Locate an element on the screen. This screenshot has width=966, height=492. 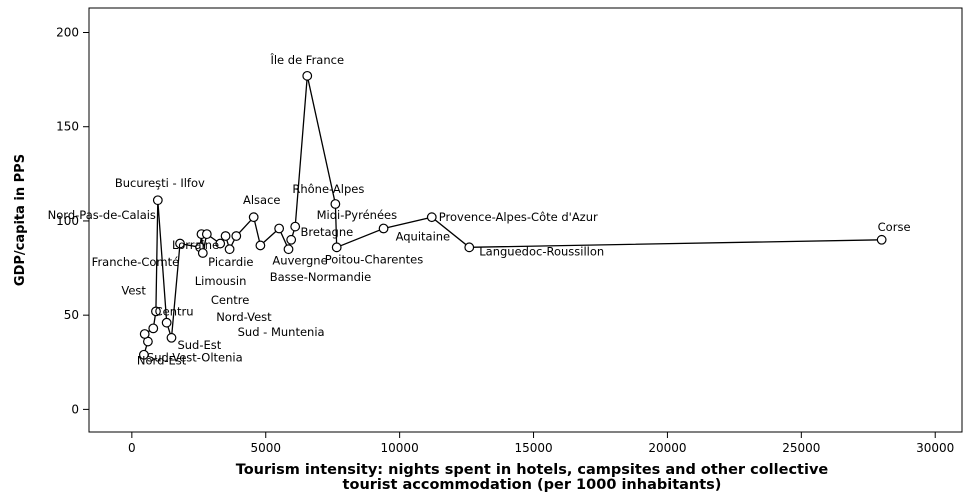
x-axis: 0 5000 10000 15000 20000 25000 30000 is located at coordinates (541, 443).